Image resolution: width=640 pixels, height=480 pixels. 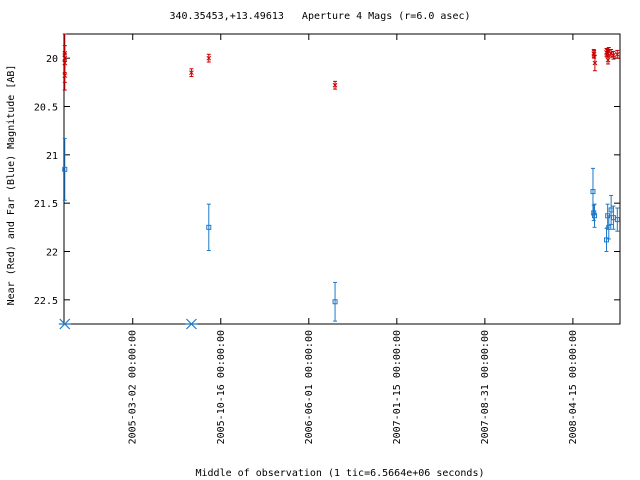 I want to click on y-tick-label: 20.5, so click(x=46, y=108).